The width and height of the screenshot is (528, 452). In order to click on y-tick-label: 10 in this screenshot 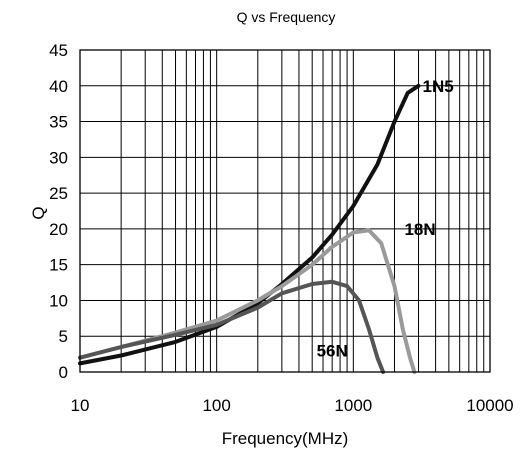, I will do `click(58, 300)`.